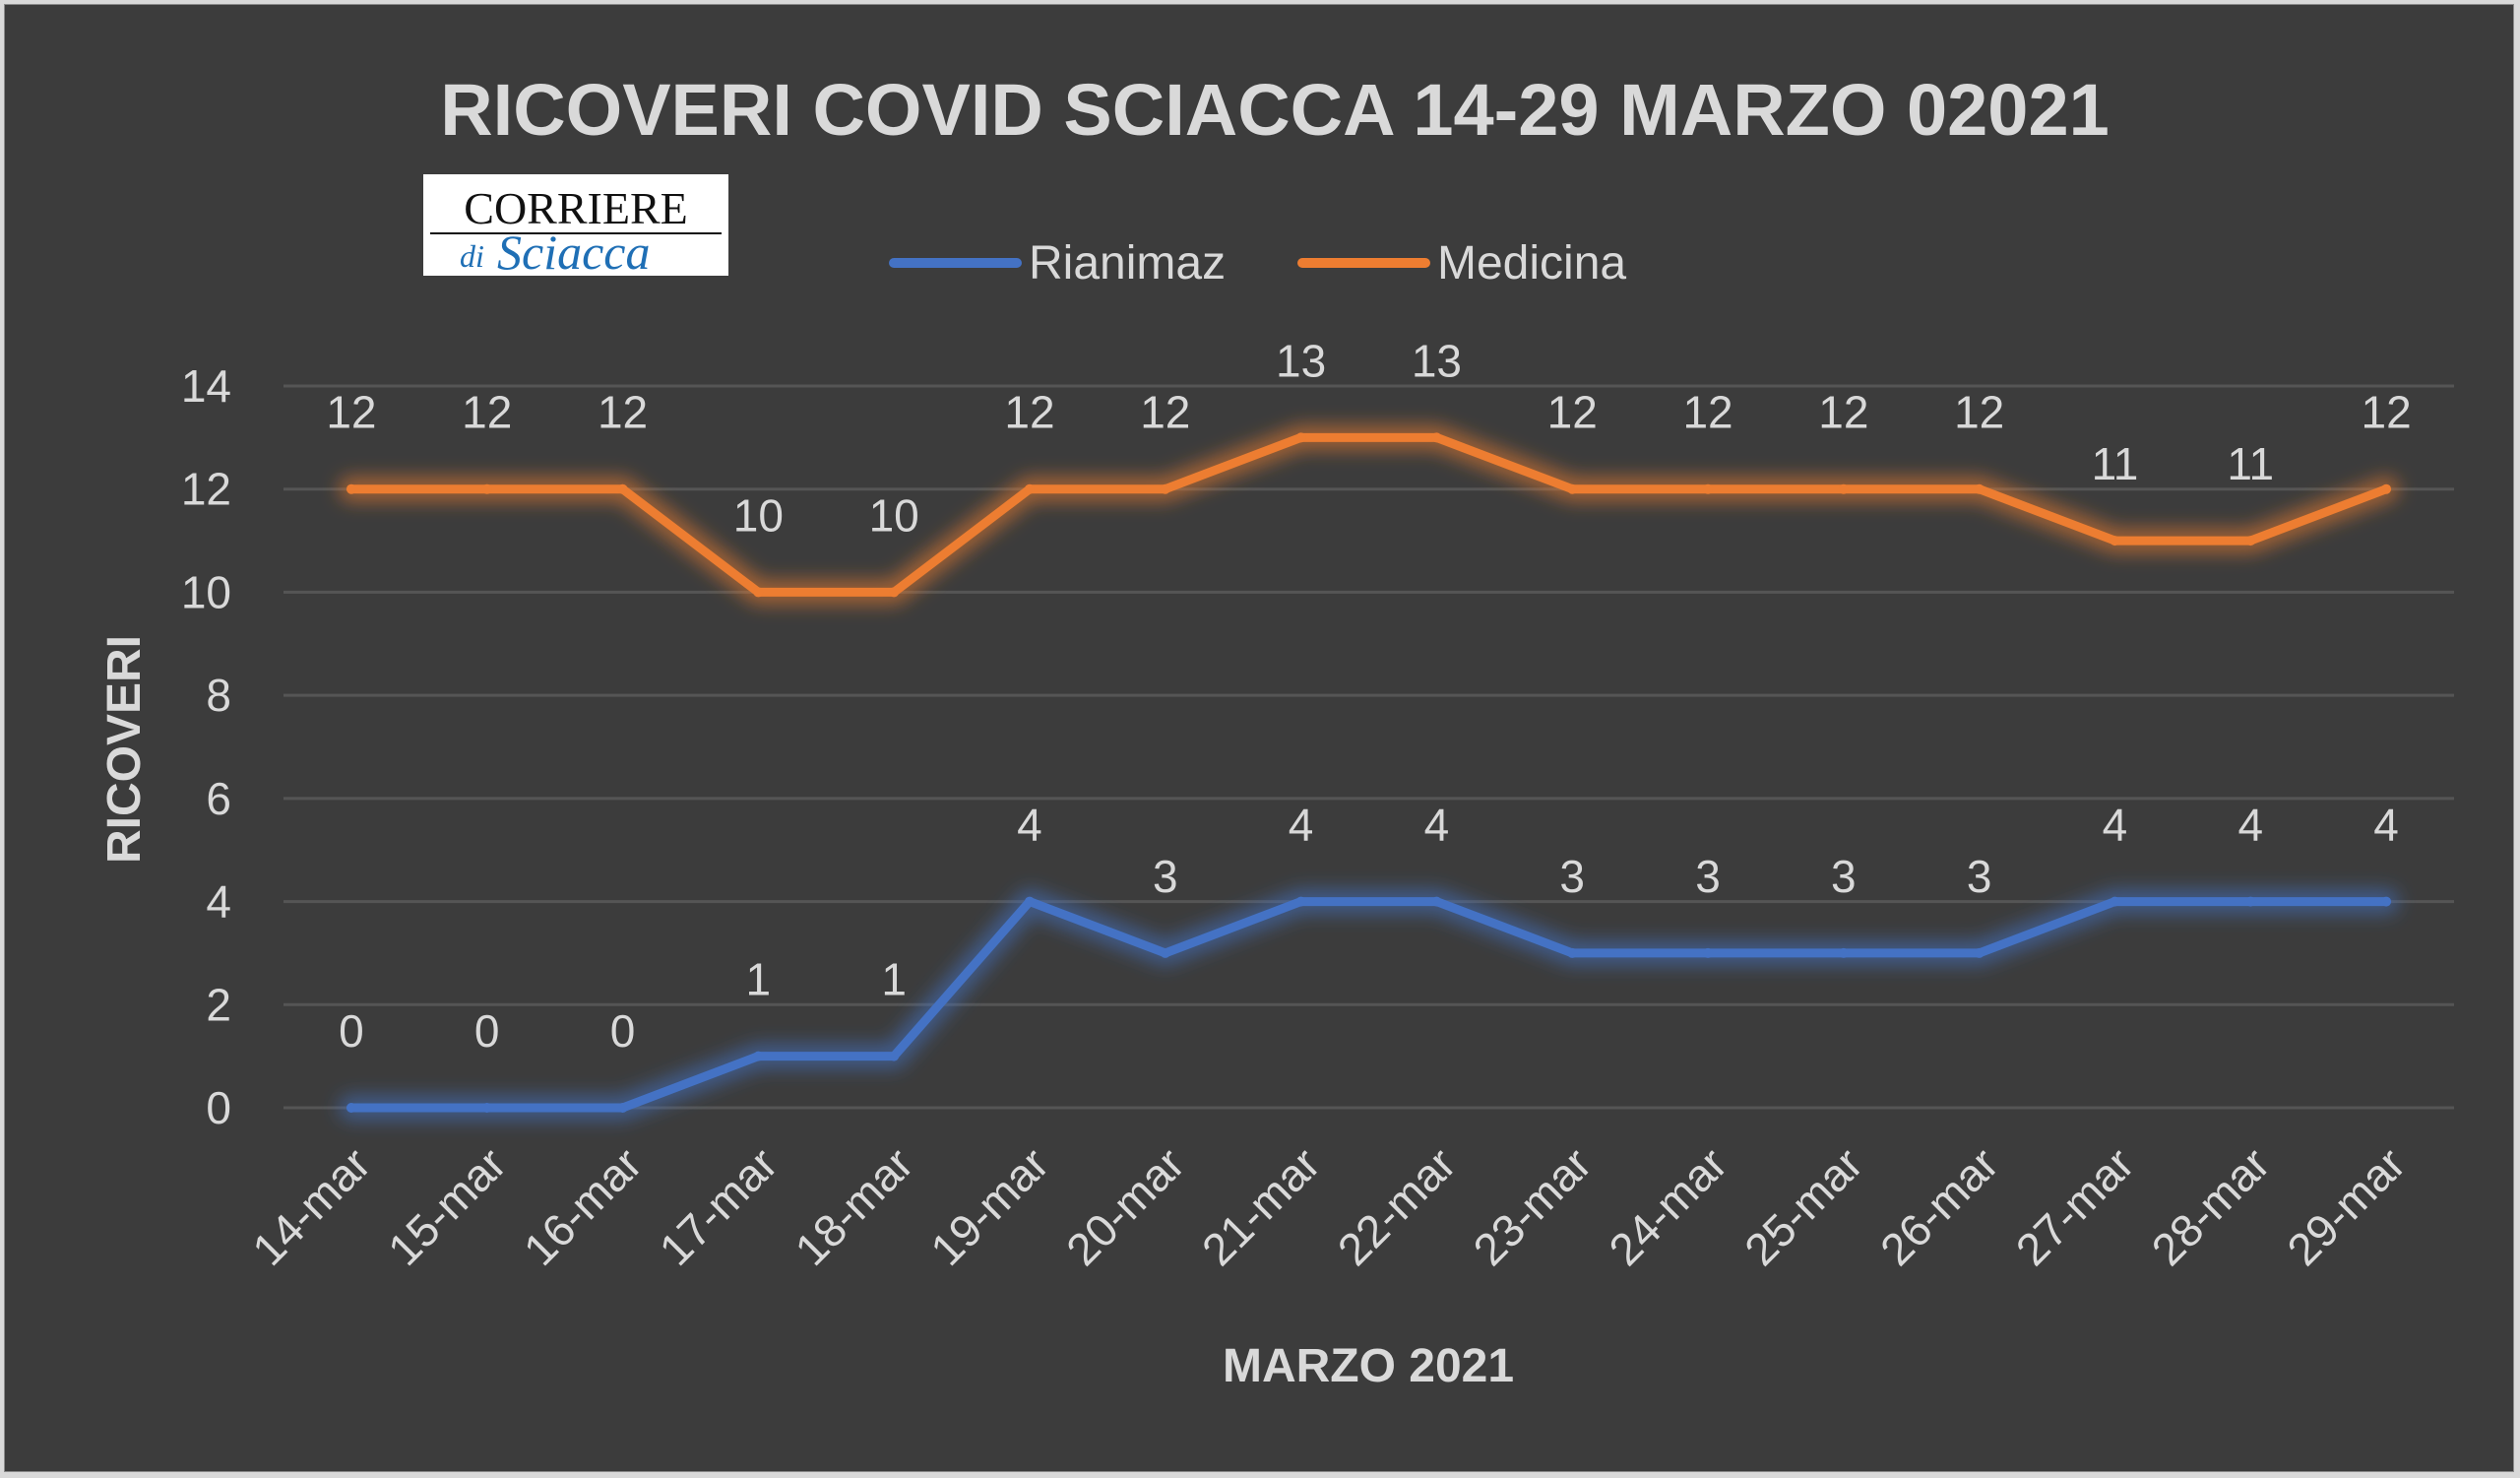 This screenshot has width=2520, height=1478. What do you see at coordinates (1397, 1206) in the screenshot?
I see `x-tick-label: 22-mar` at bounding box center [1397, 1206].